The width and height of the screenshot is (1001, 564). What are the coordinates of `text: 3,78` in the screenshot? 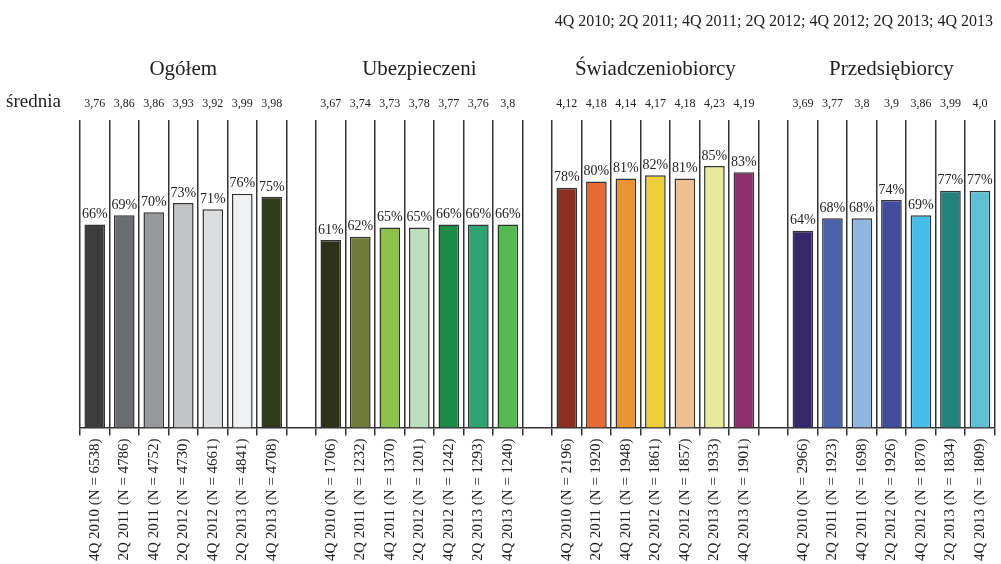 It's located at (419, 103).